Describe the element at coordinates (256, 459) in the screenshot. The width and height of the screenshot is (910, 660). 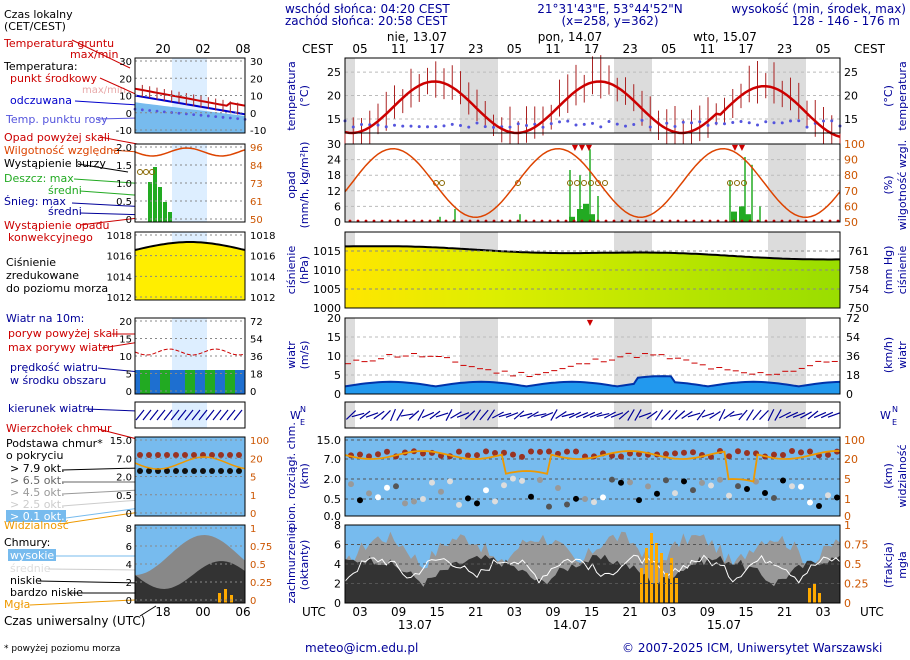
I see `mini-y-tick-right: 20` at that location.